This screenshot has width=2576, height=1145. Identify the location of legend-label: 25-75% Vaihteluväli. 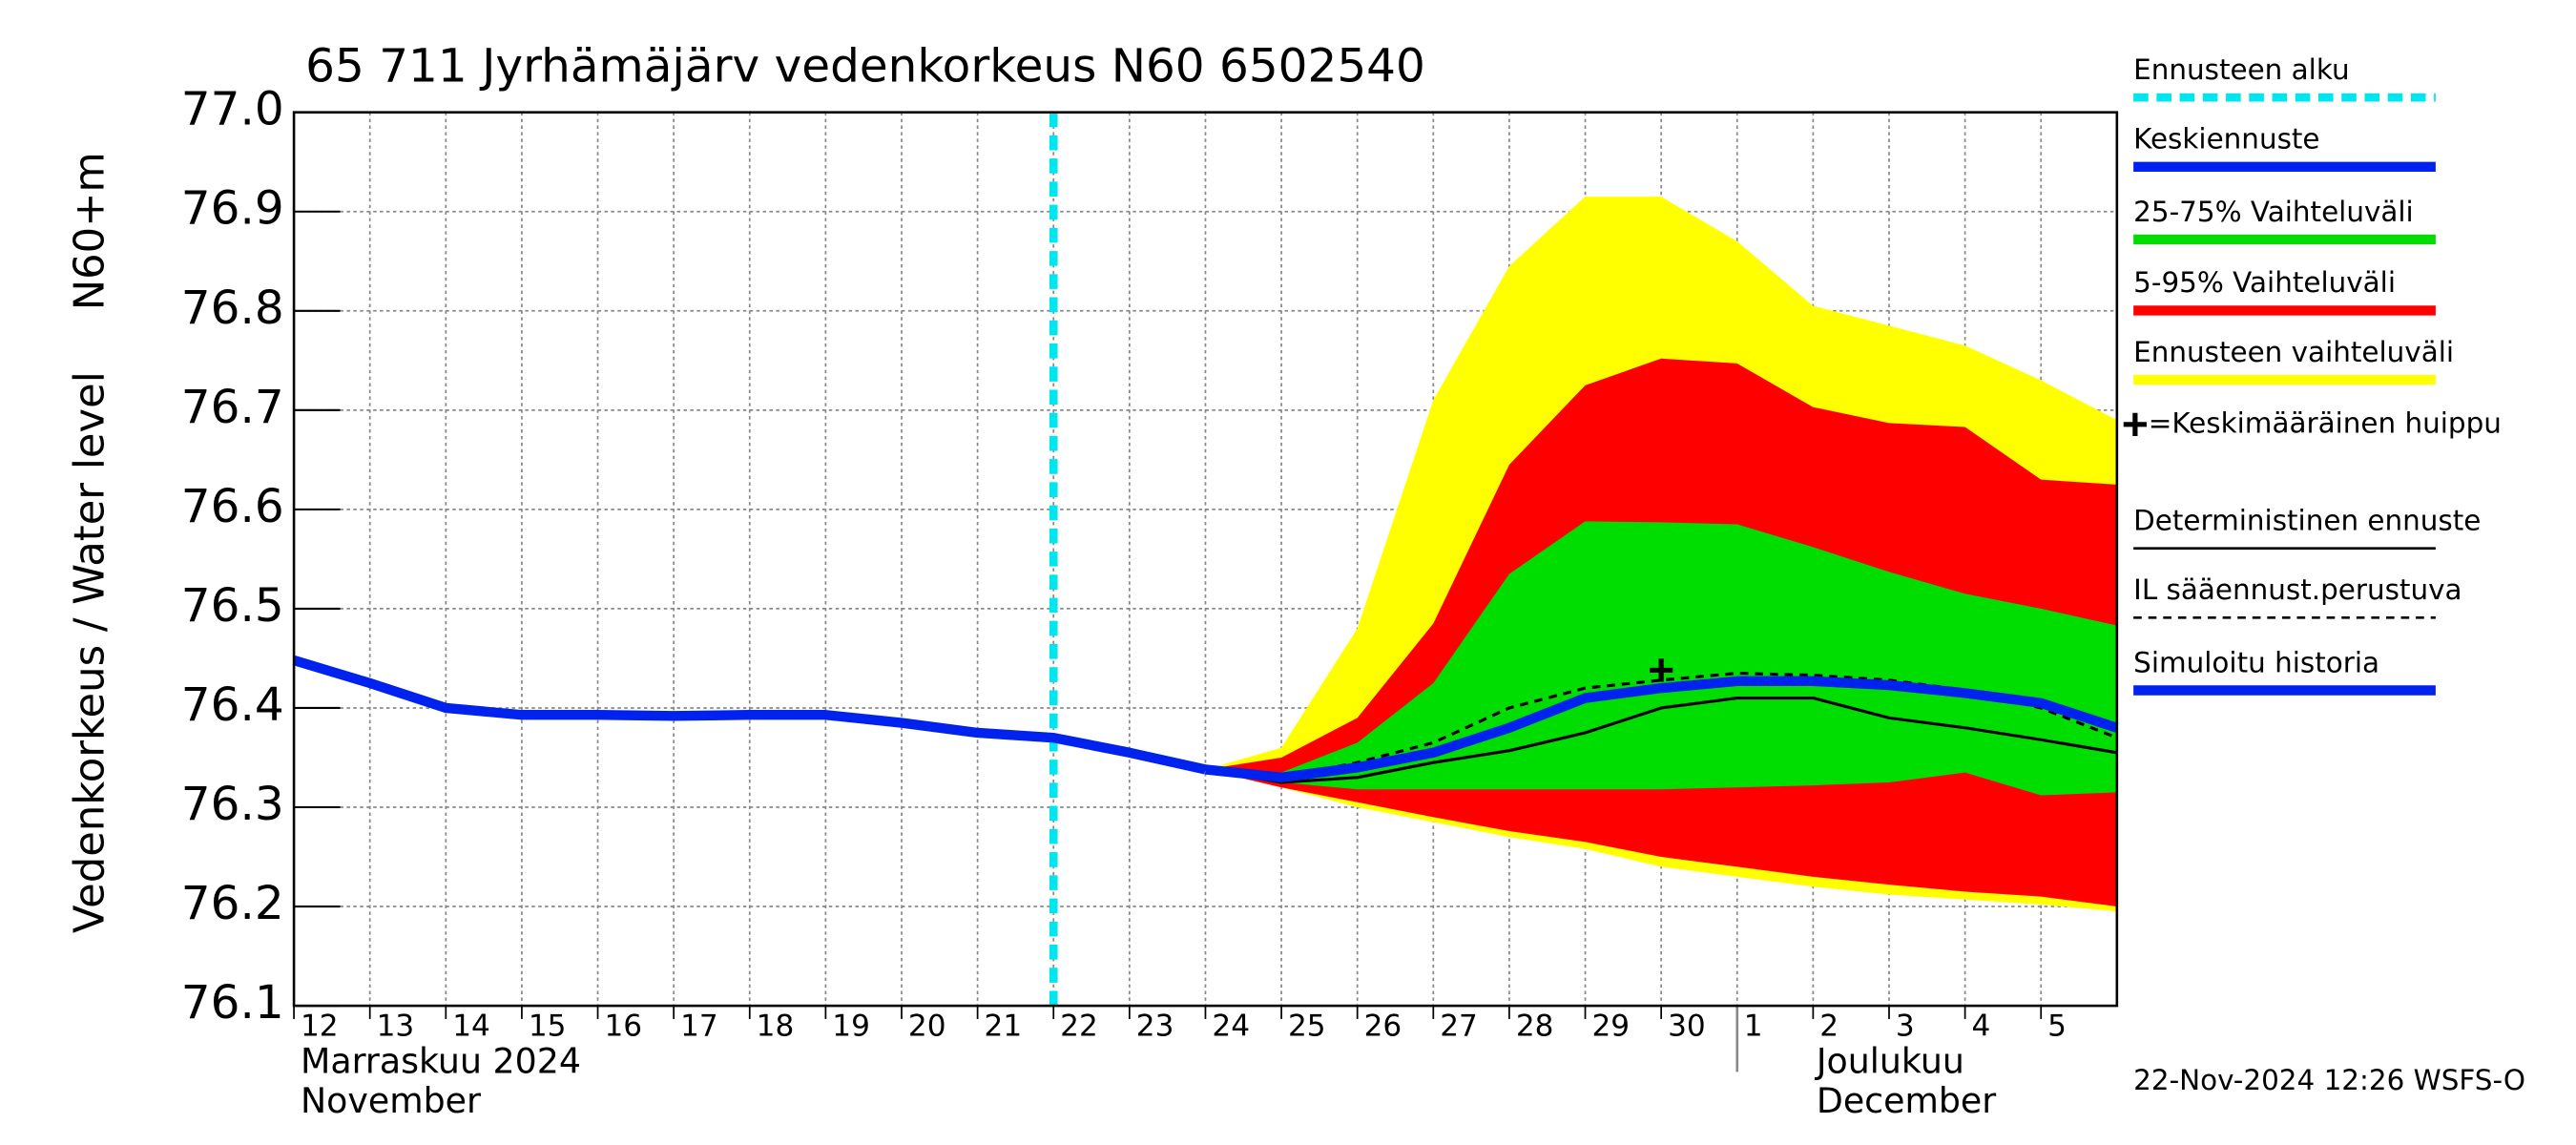
(2273, 212).